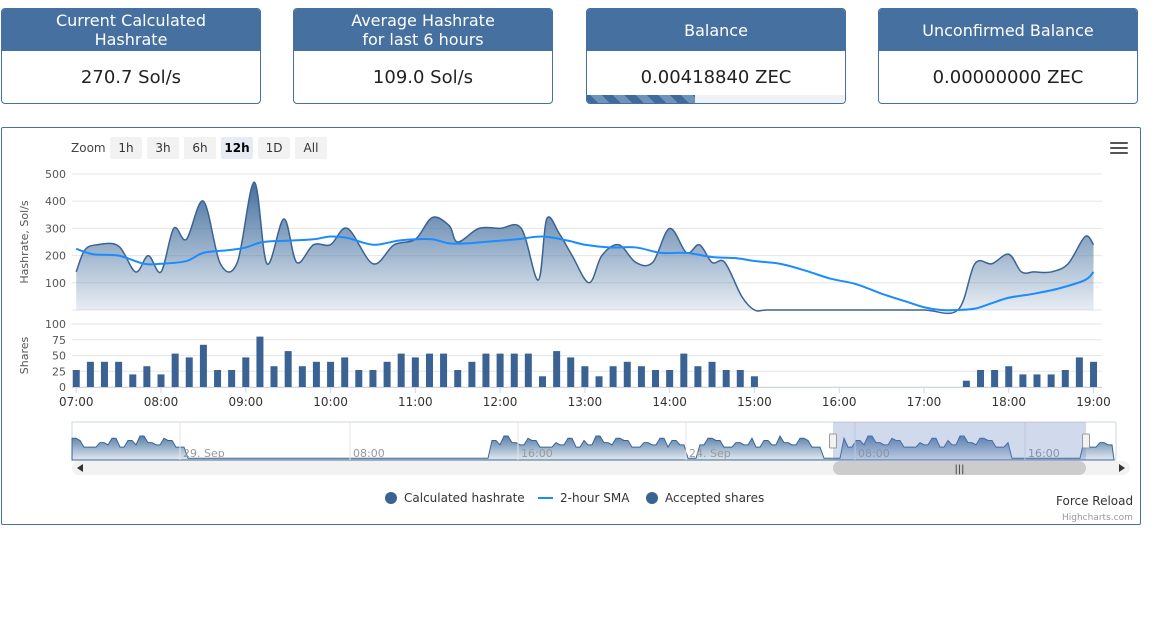 This screenshot has width=1171, height=633. What do you see at coordinates (1097, 518) in the screenshot?
I see `highcharts-credits-link: Highcharts.com` at bounding box center [1097, 518].